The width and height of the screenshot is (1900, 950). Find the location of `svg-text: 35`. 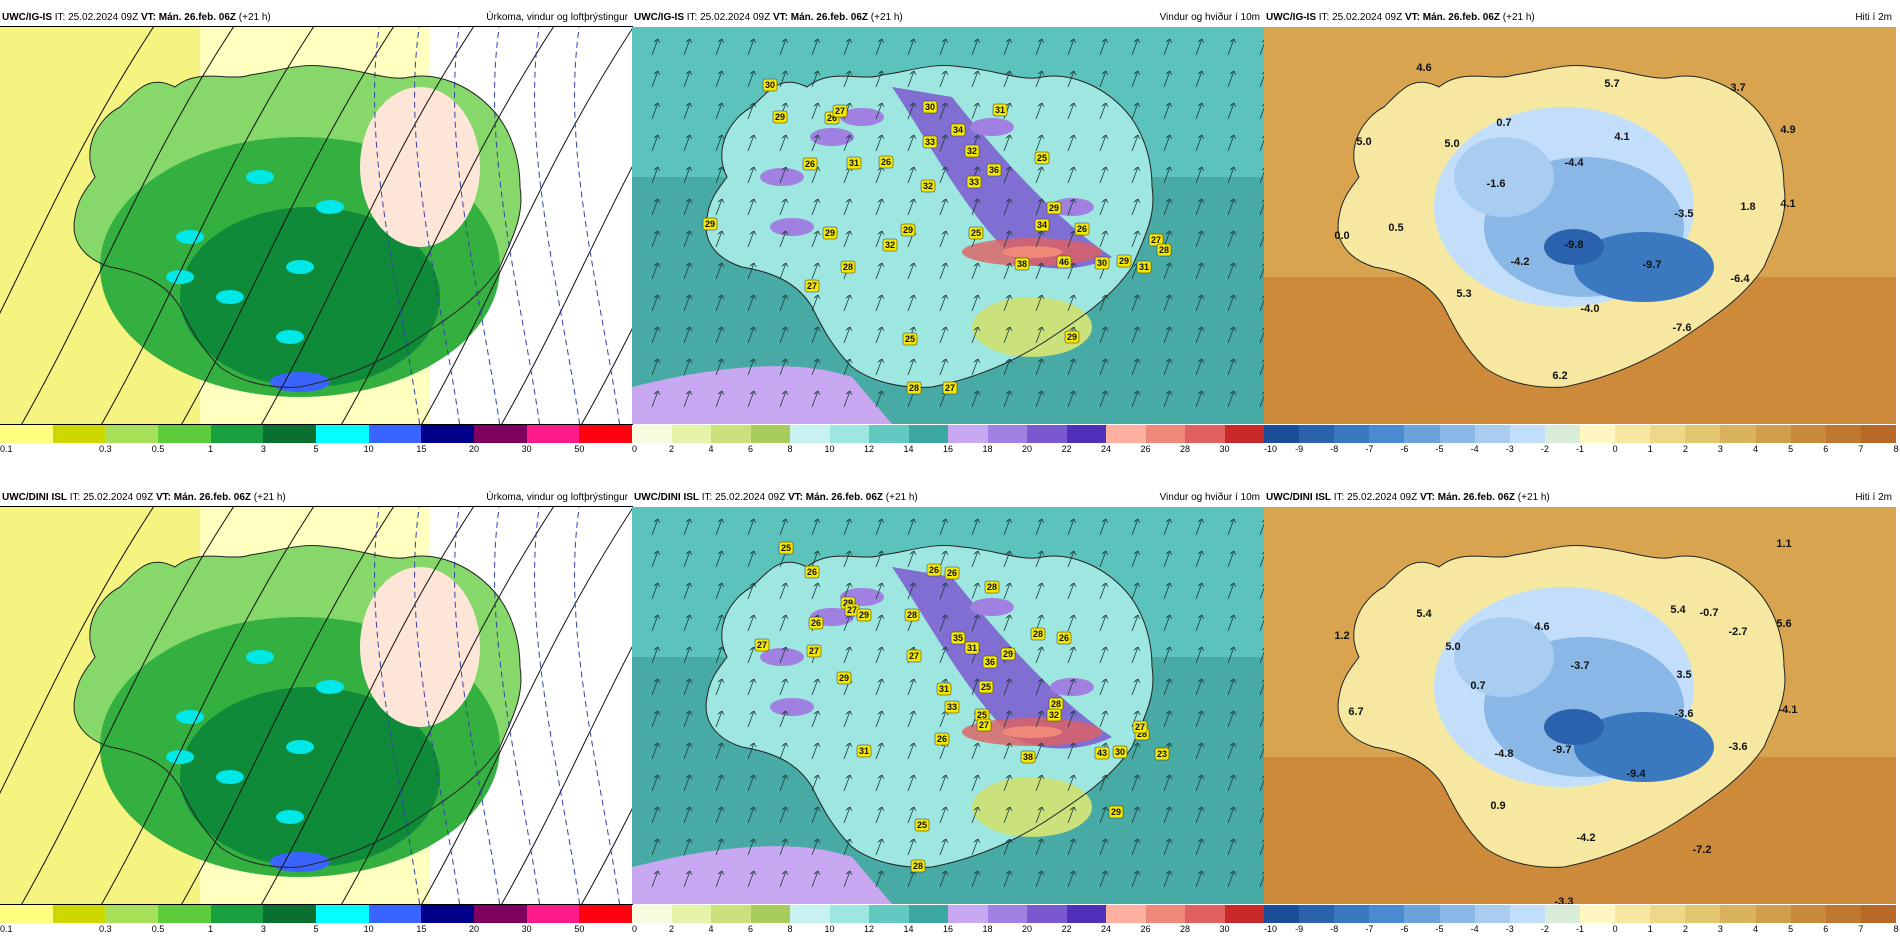

svg-text: 35 is located at coordinates (958, 638).